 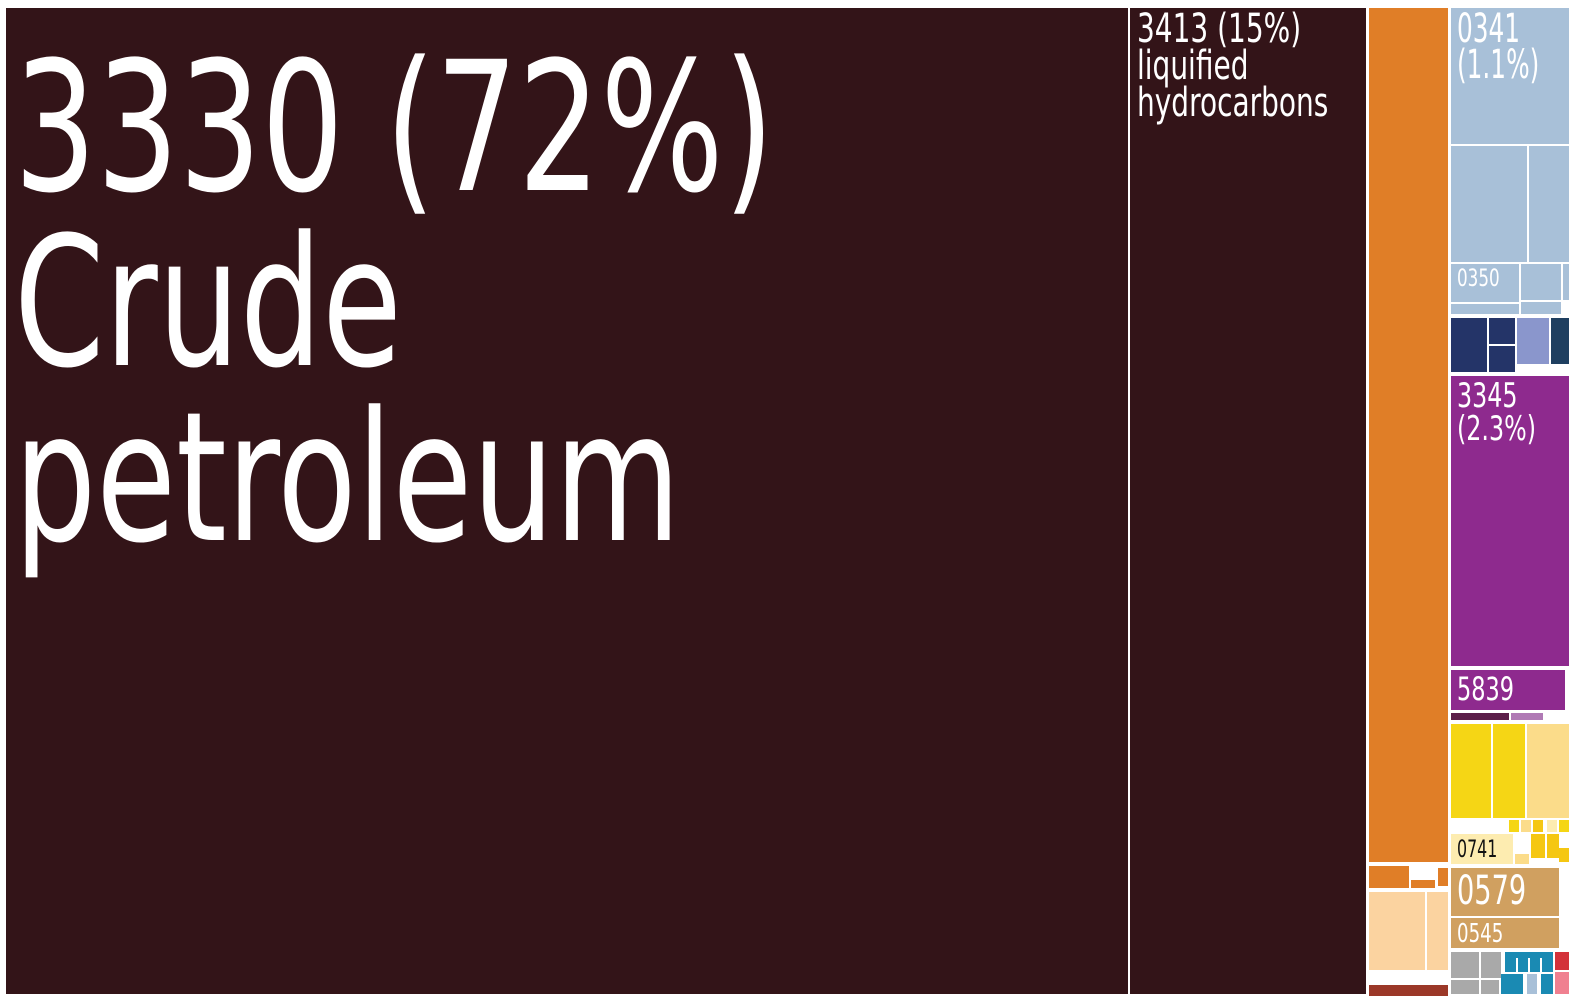 What do you see at coordinates (1498, 64) in the screenshot?
I see `treemap-label-cell-0341-line-1: (1.1%)` at bounding box center [1498, 64].